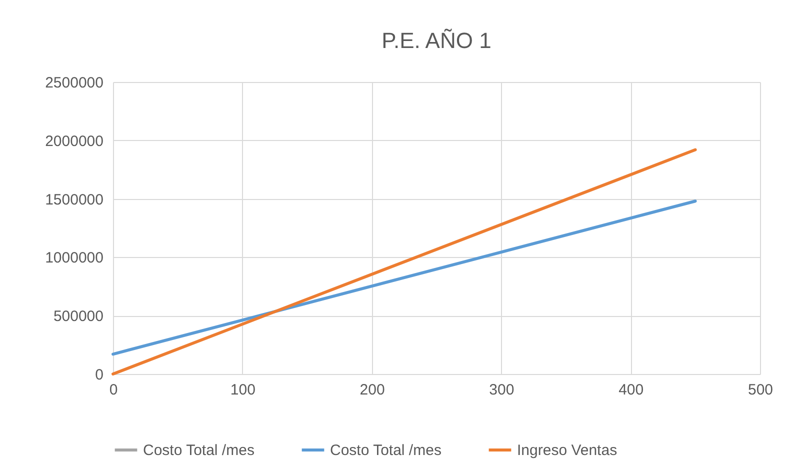 Image resolution: width=790 pixels, height=468 pixels. Describe the element at coordinates (113, 390) in the screenshot. I see `x-tick-label: 0` at that location.